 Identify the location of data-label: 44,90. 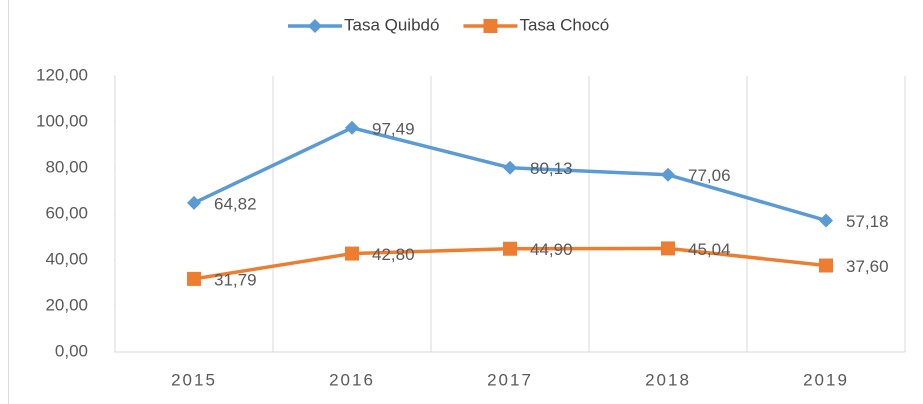
(551, 249).